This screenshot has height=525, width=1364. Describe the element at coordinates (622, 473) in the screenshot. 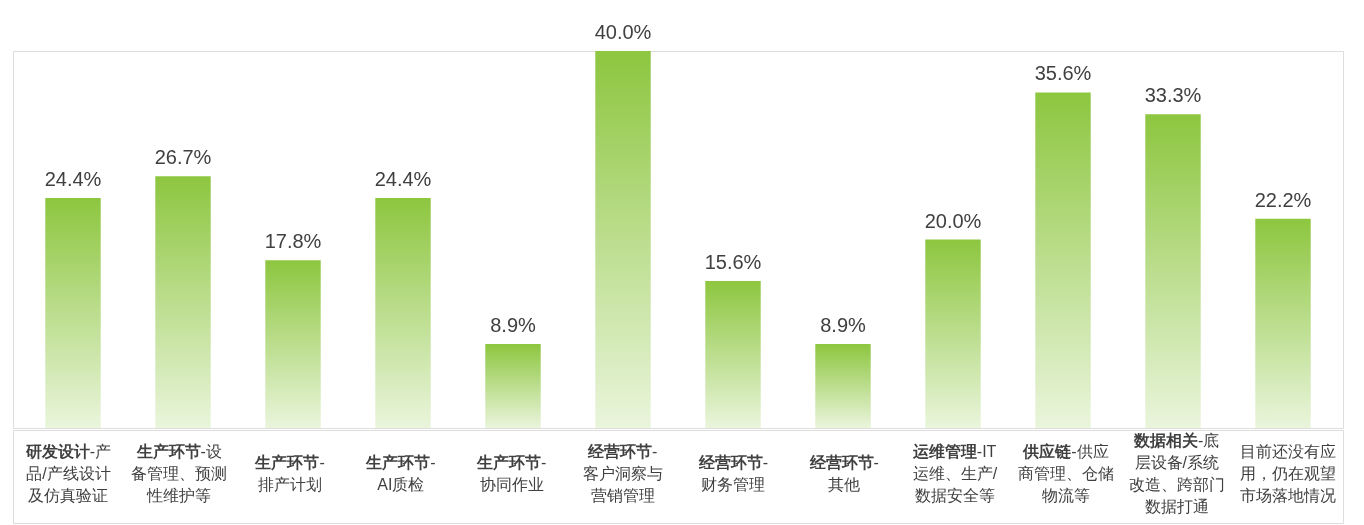

I see `x-tick-label: 经营环节-客户洞察与营销管理` at that location.